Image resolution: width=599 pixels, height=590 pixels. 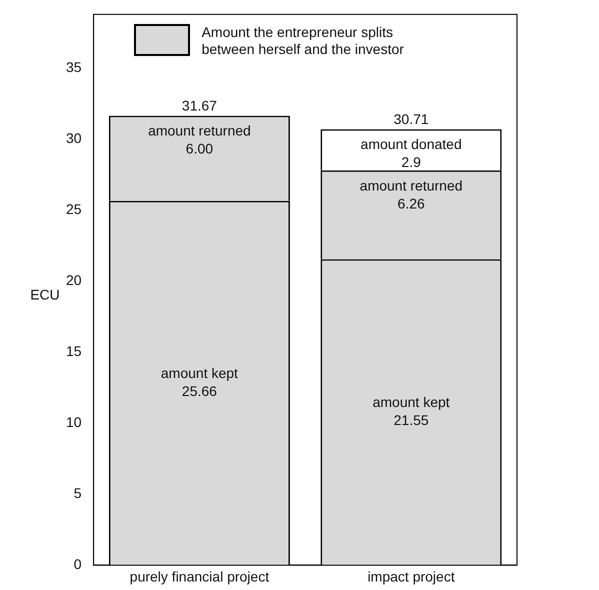 What do you see at coordinates (411, 203) in the screenshot?
I see `data-label: 6.26` at bounding box center [411, 203].